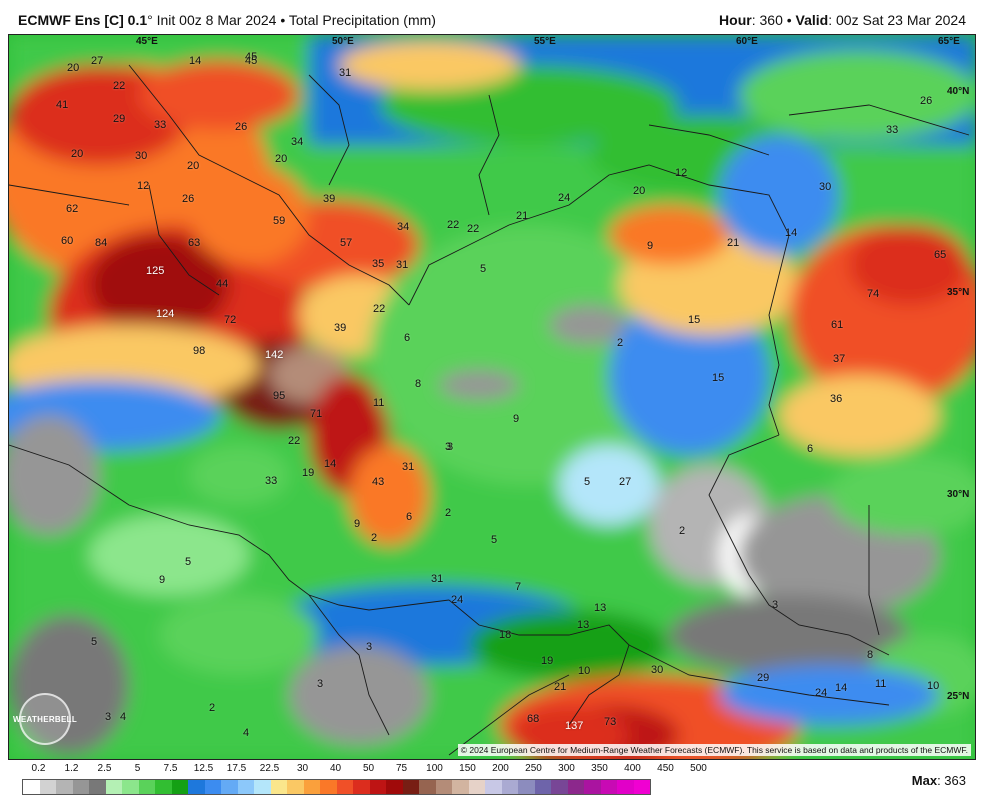  Describe the element at coordinates (45, 719) in the screenshot. I see `weatherbell-logo: WEATHERBELL` at that location.